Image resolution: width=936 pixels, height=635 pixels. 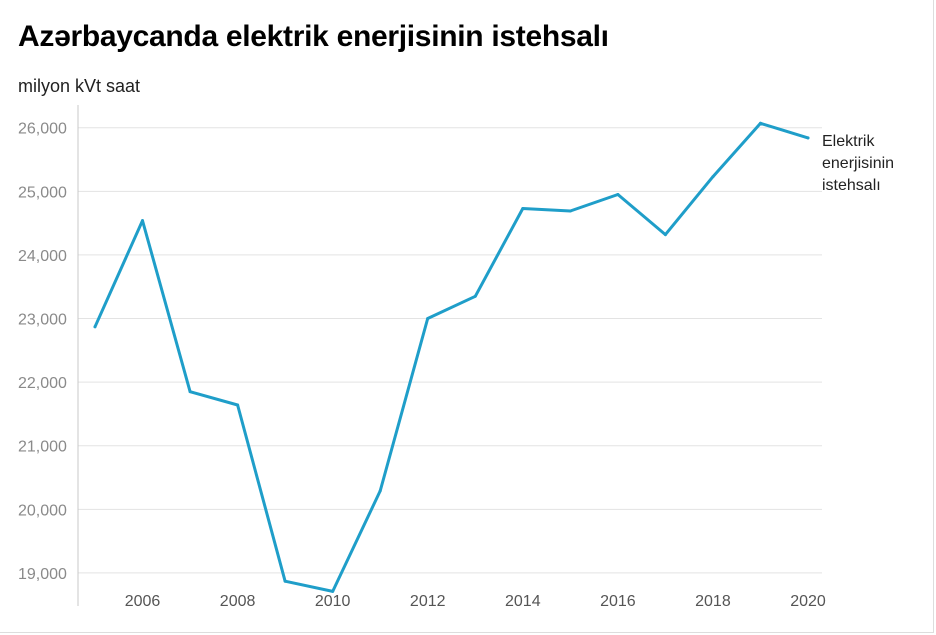 What do you see at coordinates (42, 320) in the screenshot?
I see `y-tick-label: 23,000` at bounding box center [42, 320].